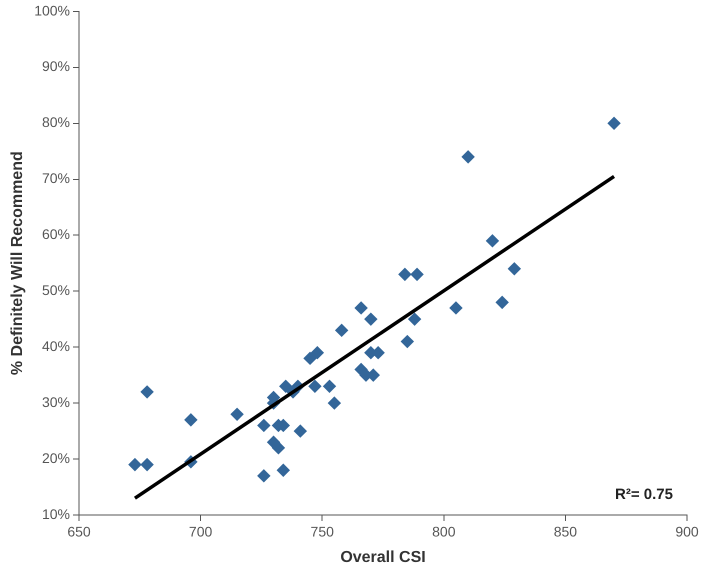  Describe the element at coordinates (444, 531) in the screenshot. I see `x-tick-label: 800` at that location.